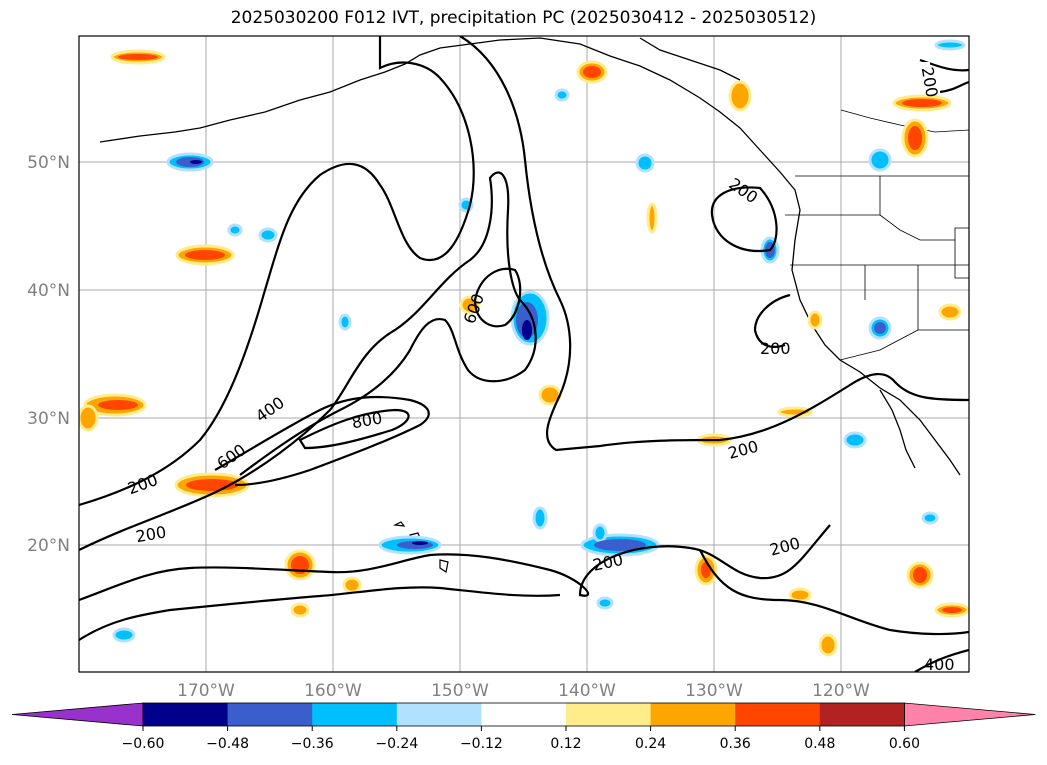  I want to click on colorbar-tick-label: 0.24, so click(650, 744).